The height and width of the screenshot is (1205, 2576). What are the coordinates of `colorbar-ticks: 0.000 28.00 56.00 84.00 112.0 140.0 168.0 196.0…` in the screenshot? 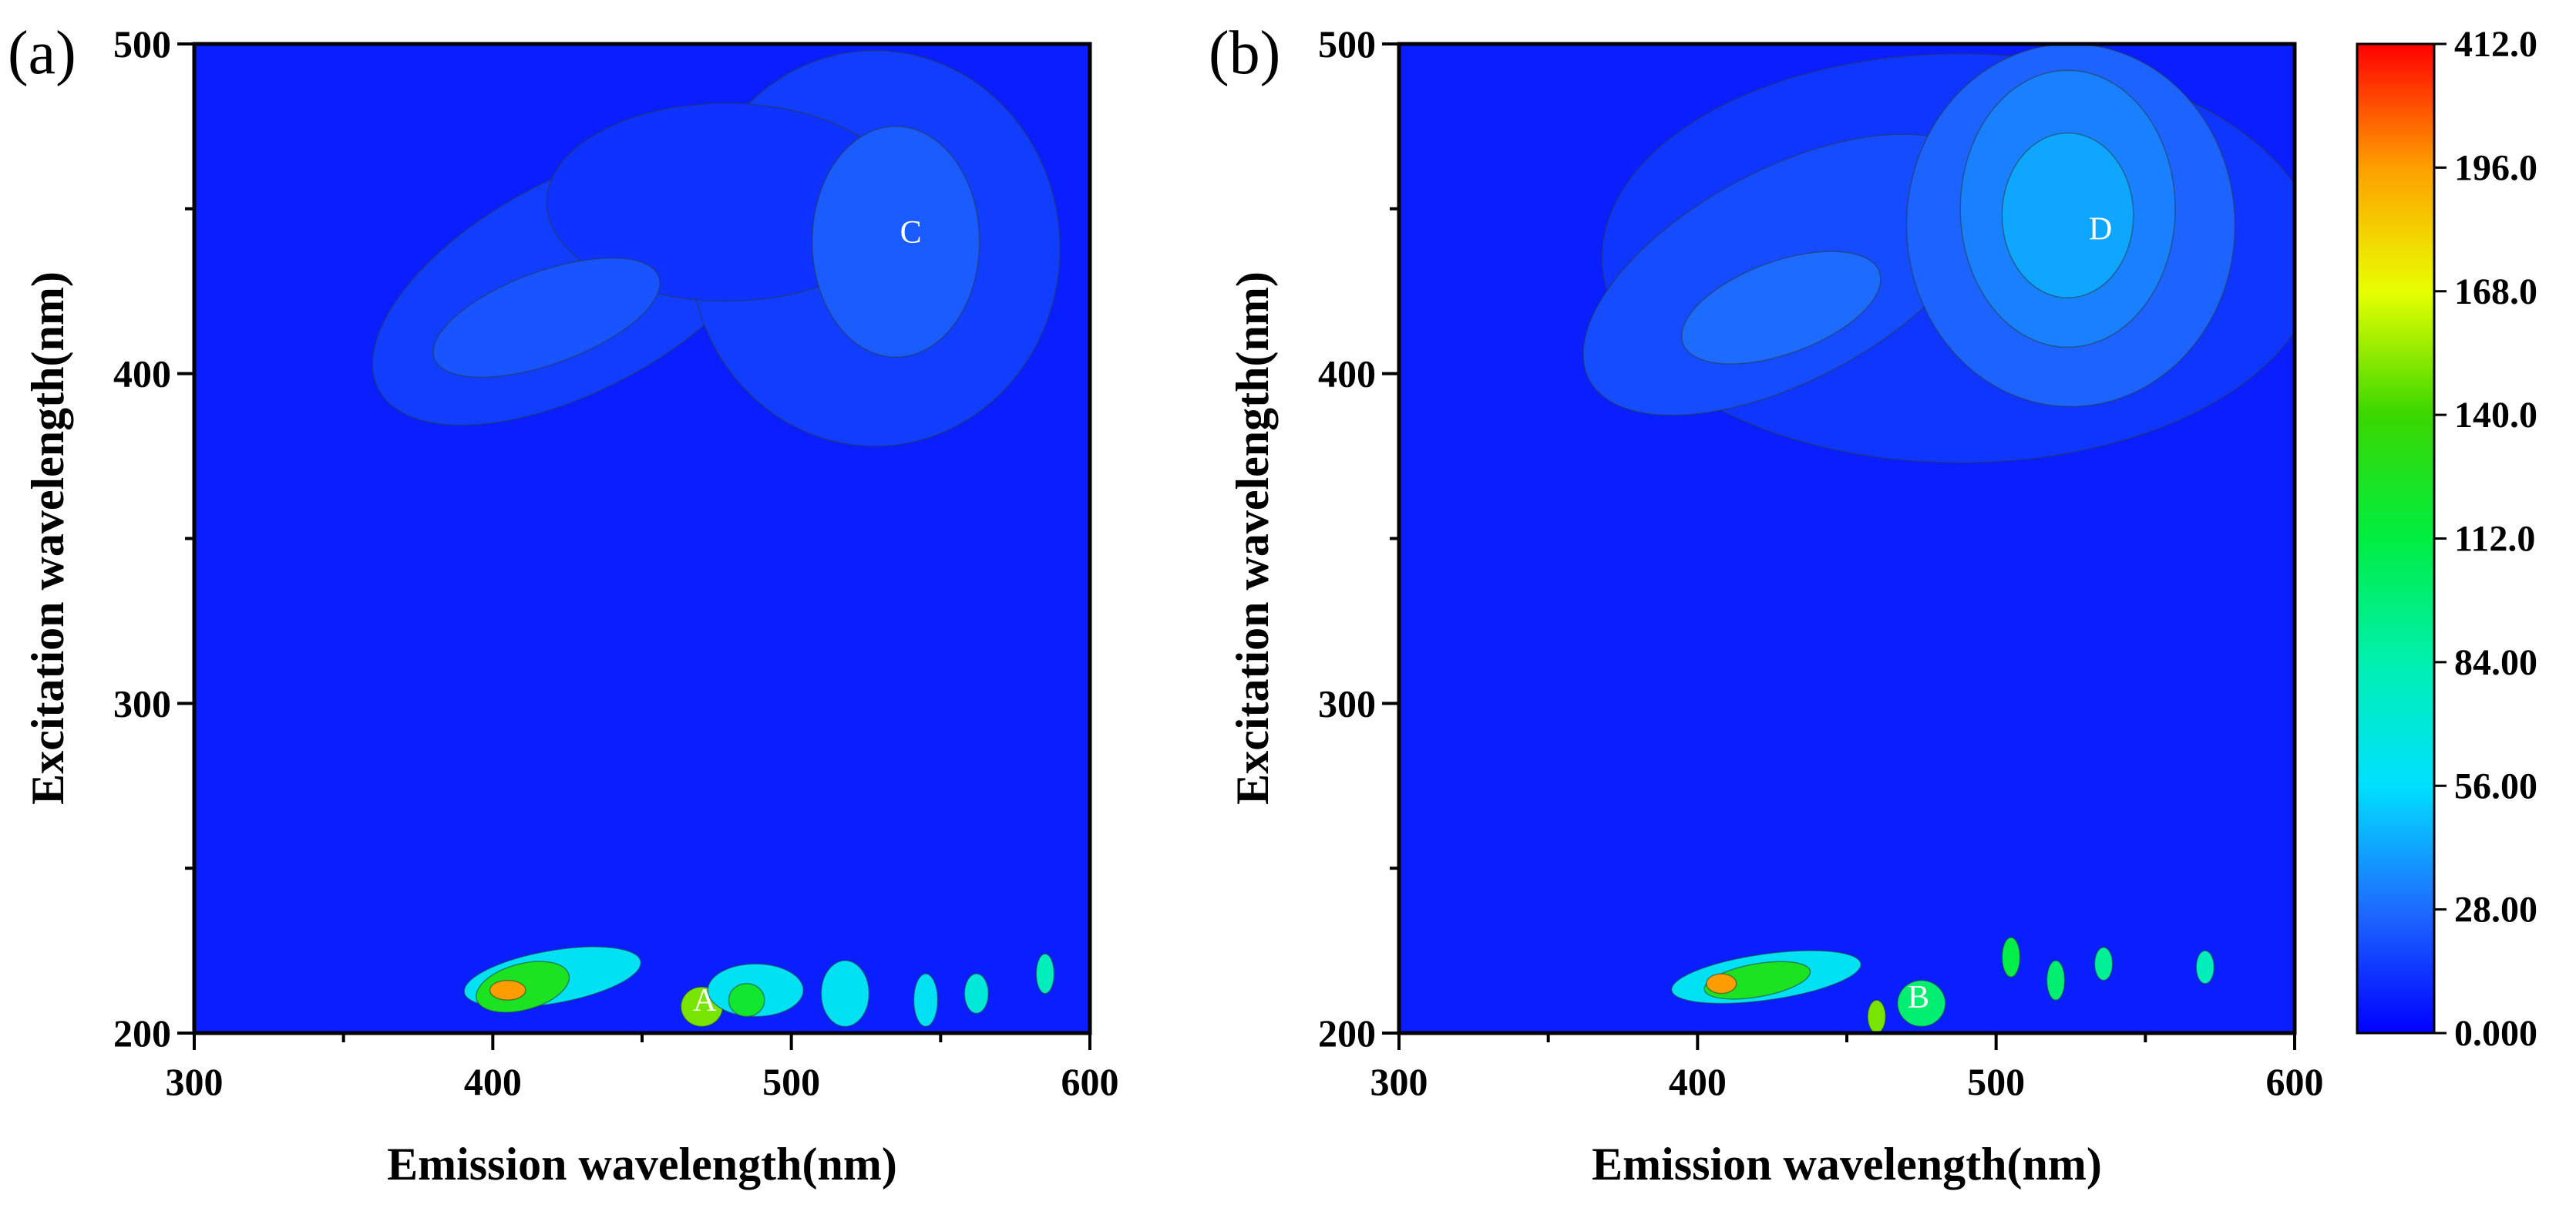 It's located at (2485, 539).